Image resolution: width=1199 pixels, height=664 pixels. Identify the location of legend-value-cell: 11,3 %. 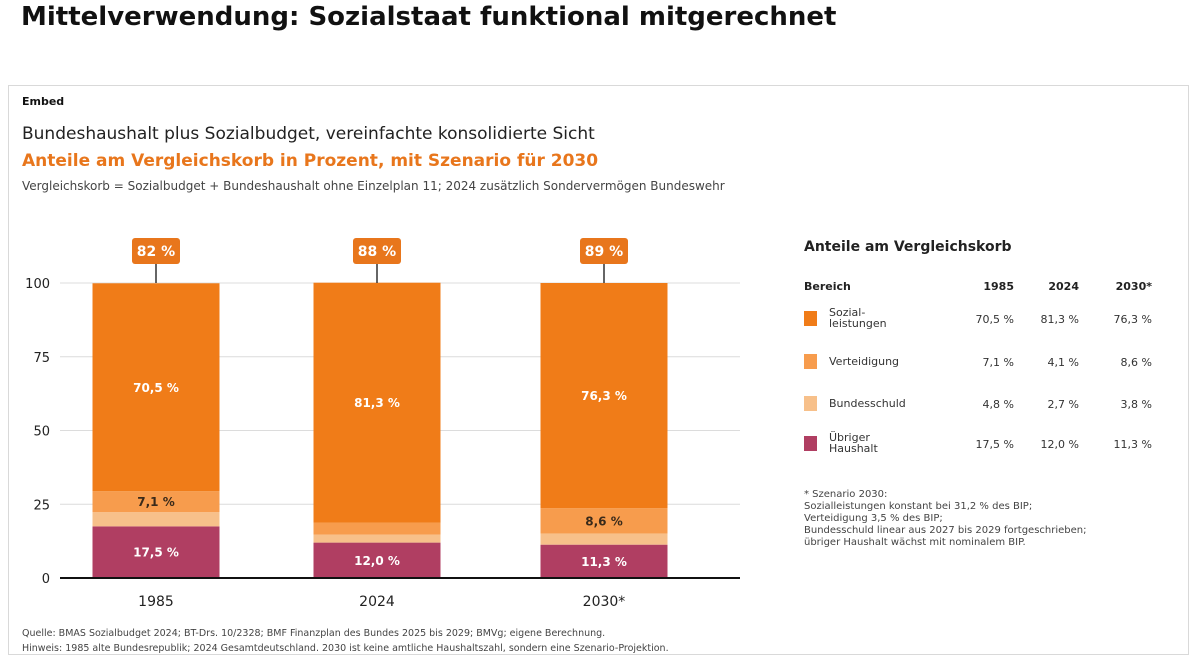
(1132, 444).